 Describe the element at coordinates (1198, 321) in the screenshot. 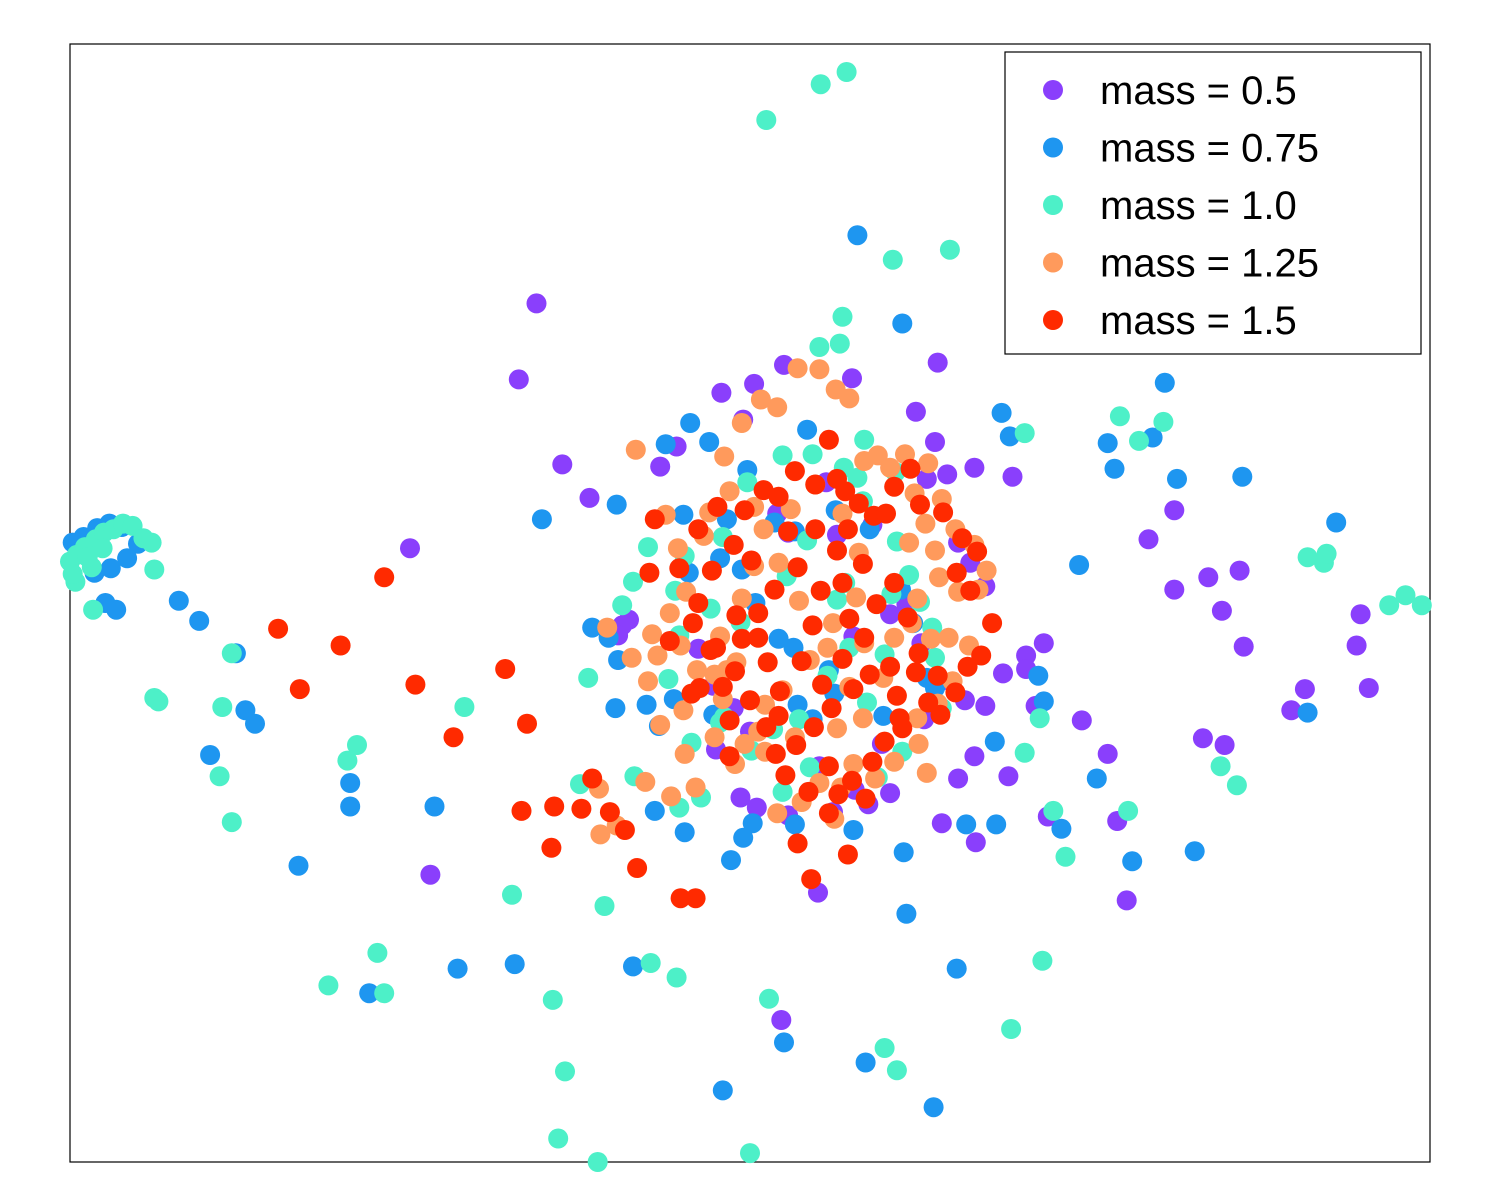

I see `legend-label-4: mass = 1.5` at that location.